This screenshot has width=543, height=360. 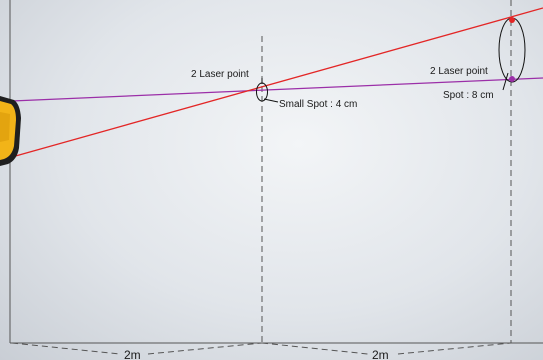 What do you see at coordinates (512, 79) in the screenshot?
I see `far-purple-point-marker` at bounding box center [512, 79].